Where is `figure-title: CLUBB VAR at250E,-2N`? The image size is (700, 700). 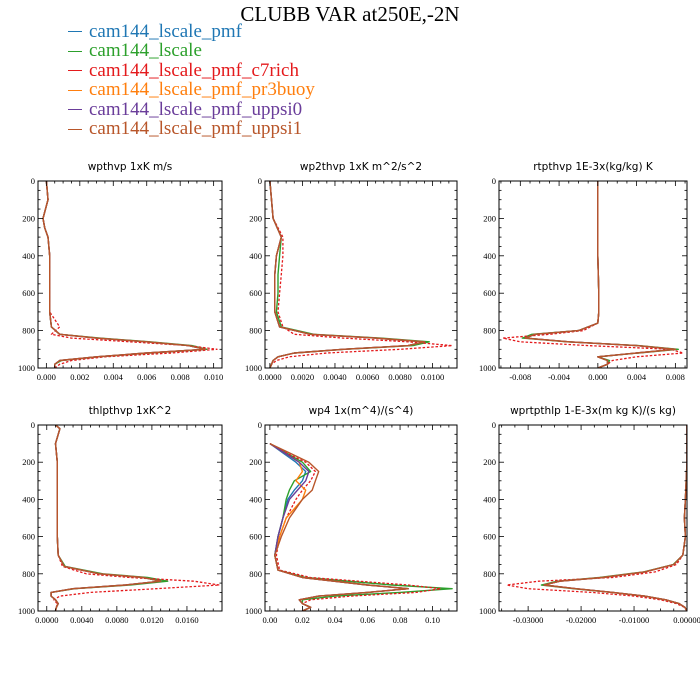
figure-title: CLUBB VAR at250E,-2N is located at coordinates (350, 14).